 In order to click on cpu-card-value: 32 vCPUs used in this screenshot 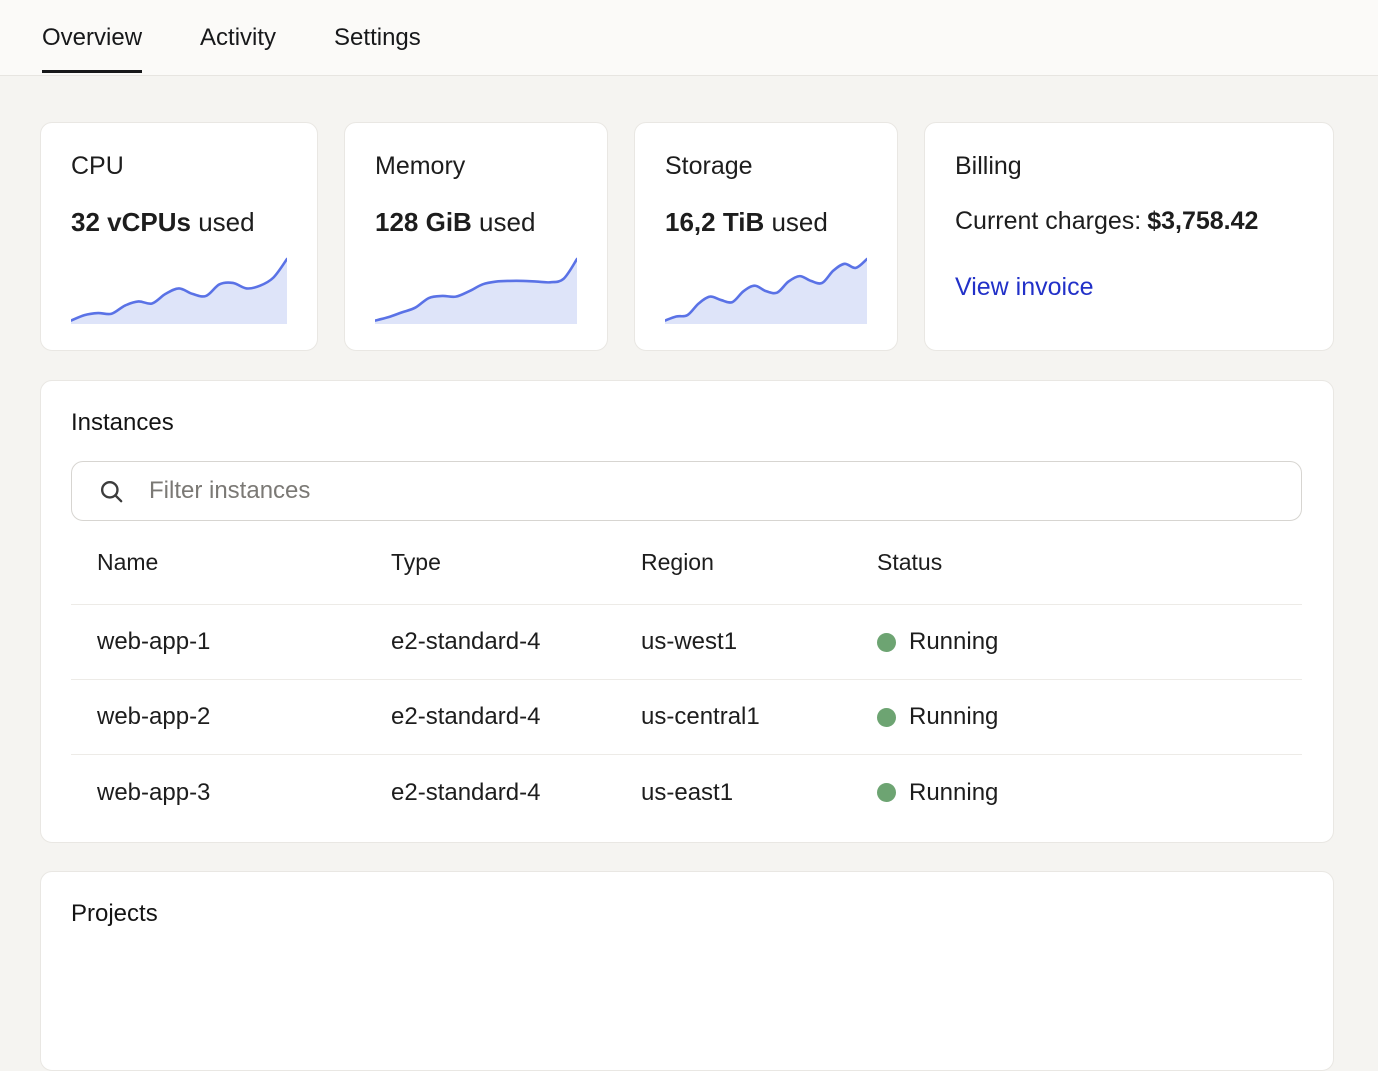, I will do `click(179, 222)`.